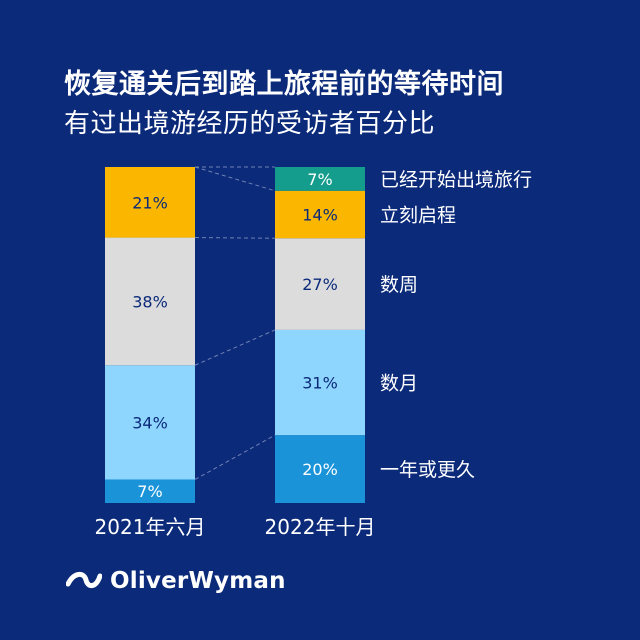 This screenshot has height=640, width=640. What do you see at coordinates (399, 285) in the screenshot?
I see `legend-label: 数周` at bounding box center [399, 285].